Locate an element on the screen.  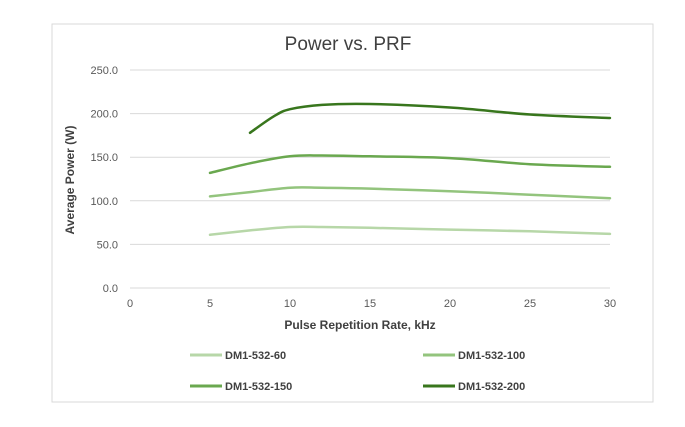
y-tick-label: 100.0 is located at coordinates (104, 202).